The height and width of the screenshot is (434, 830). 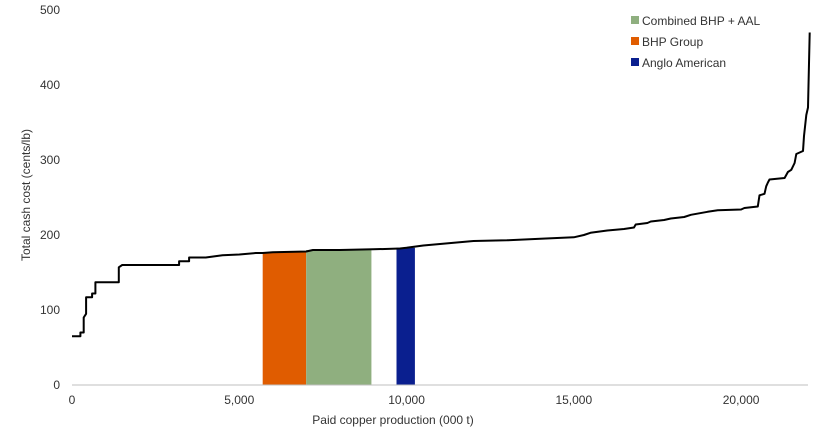 I want to click on y-tick-label: 500, so click(x=50, y=10).